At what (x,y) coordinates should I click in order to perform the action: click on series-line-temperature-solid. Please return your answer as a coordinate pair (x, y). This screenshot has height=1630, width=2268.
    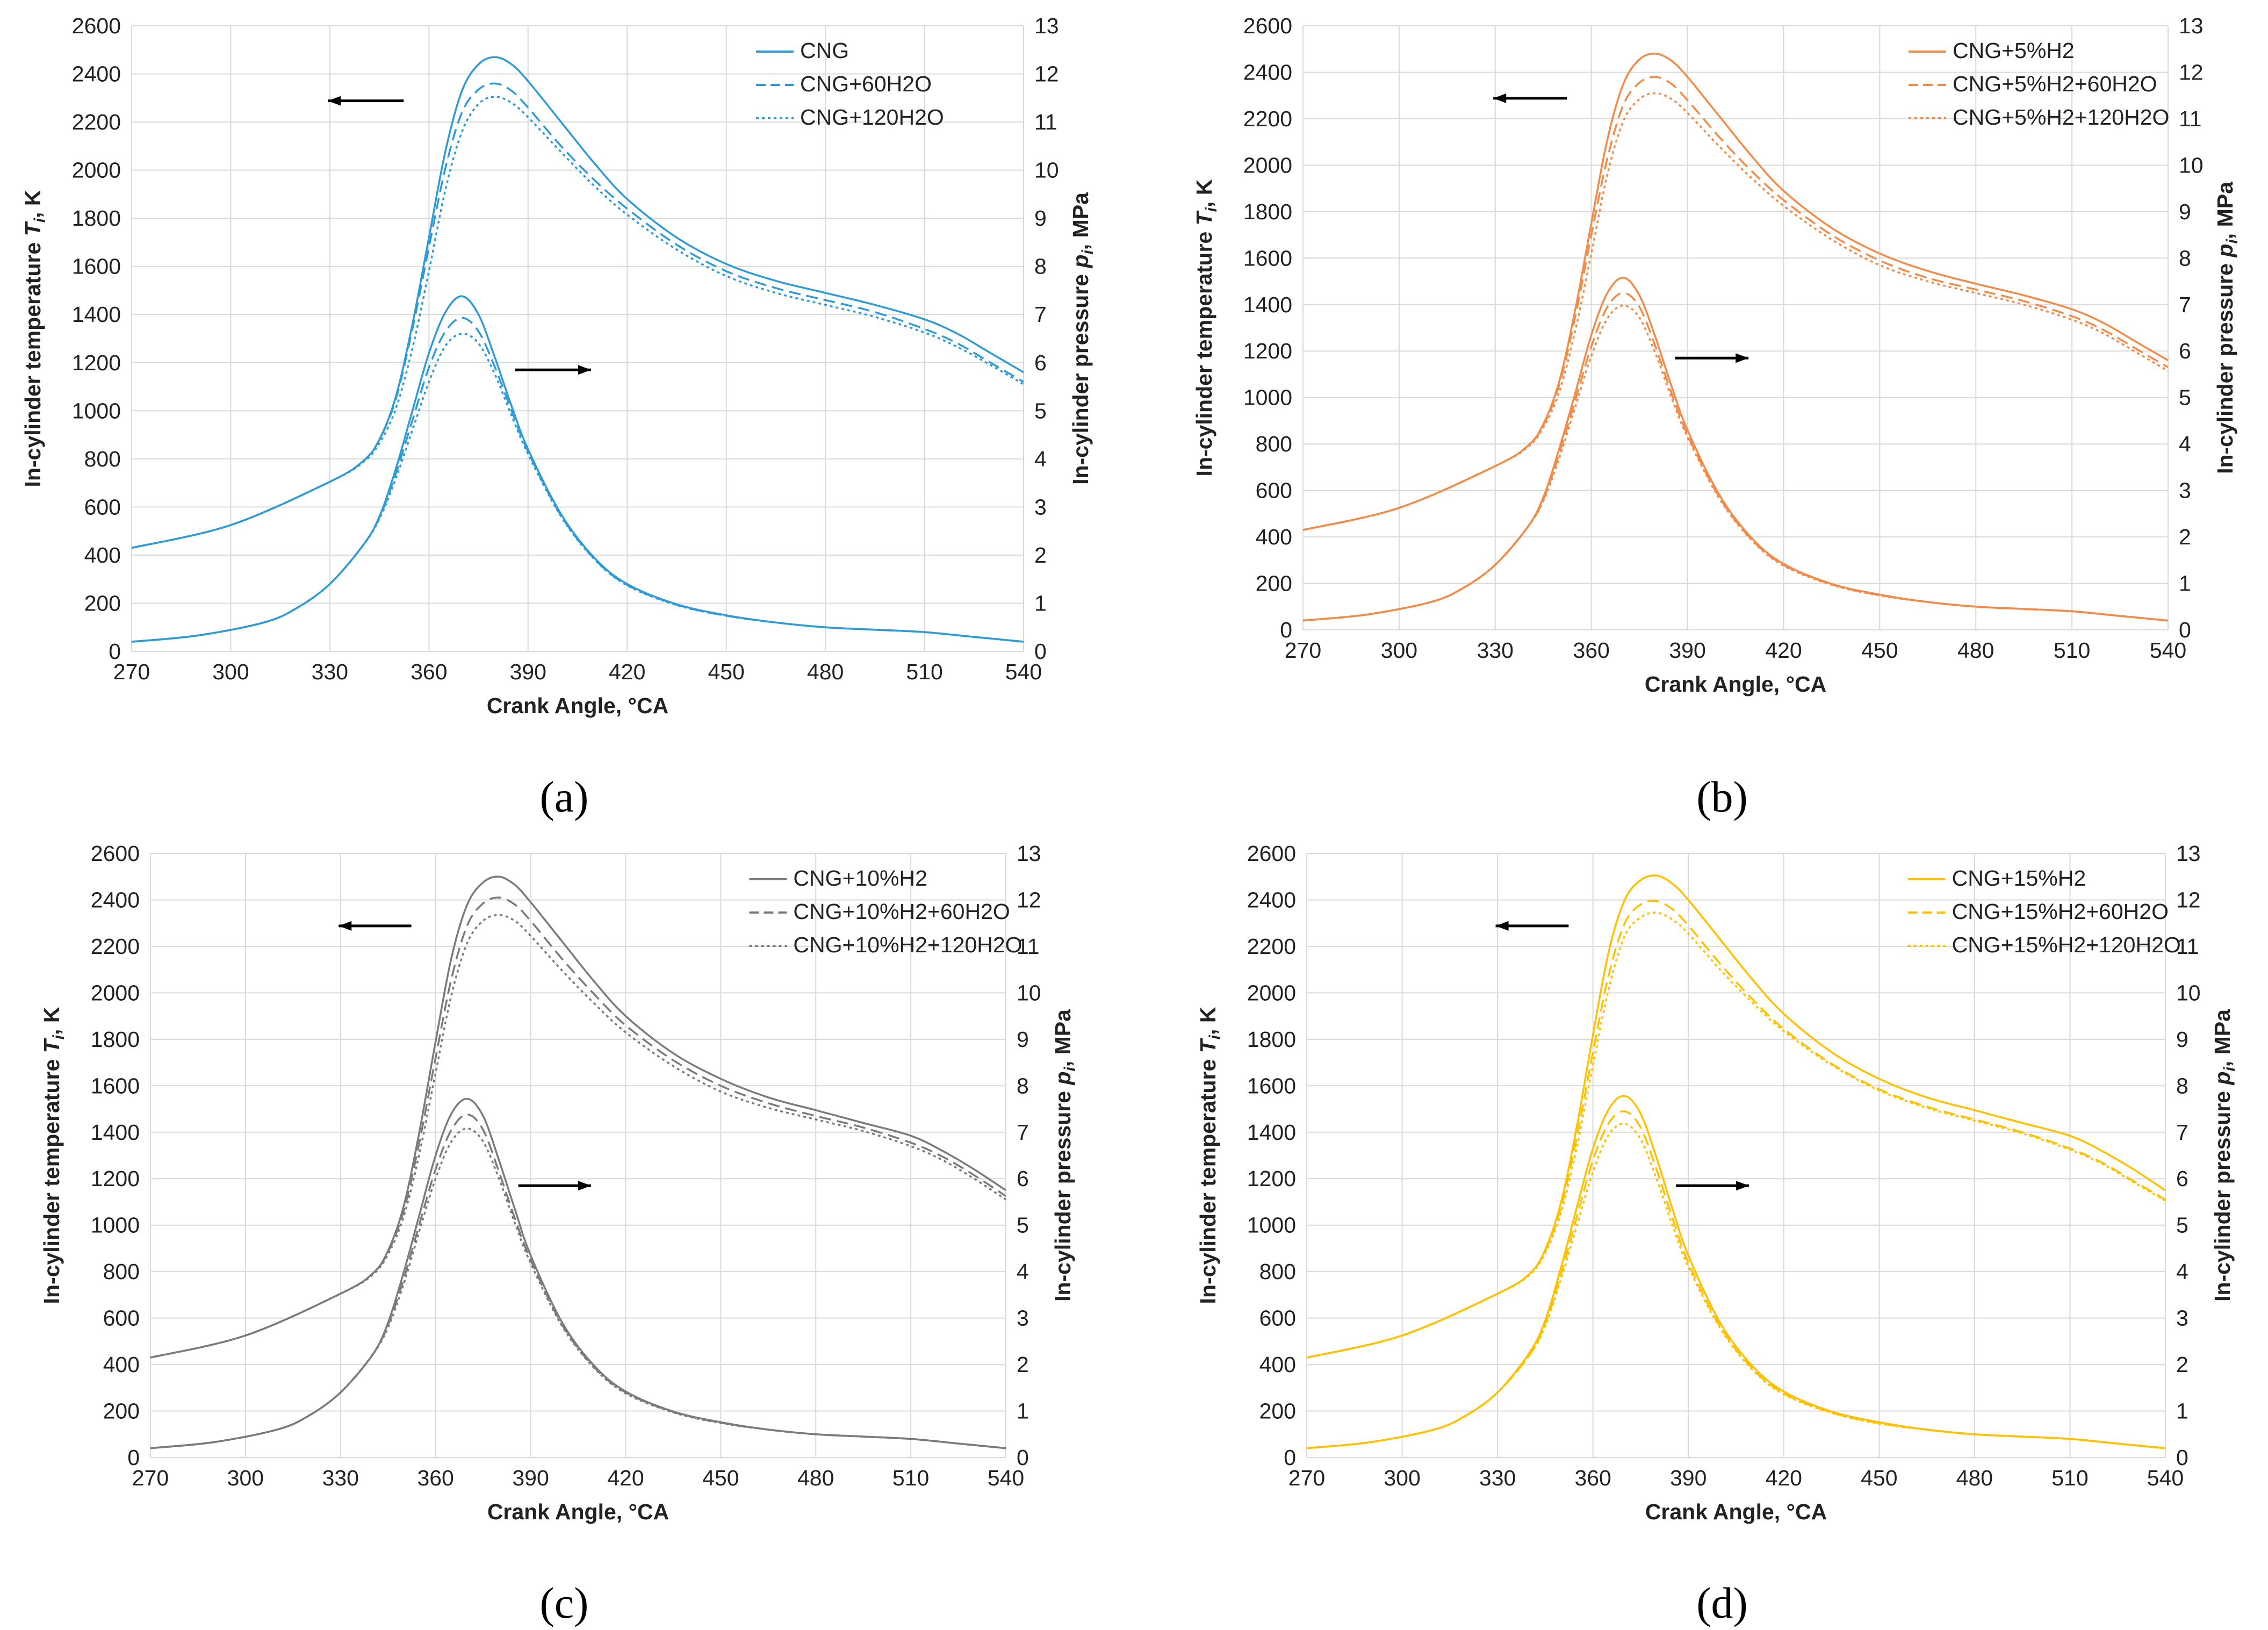
    Looking at the image, I should click on (1736, 1116).